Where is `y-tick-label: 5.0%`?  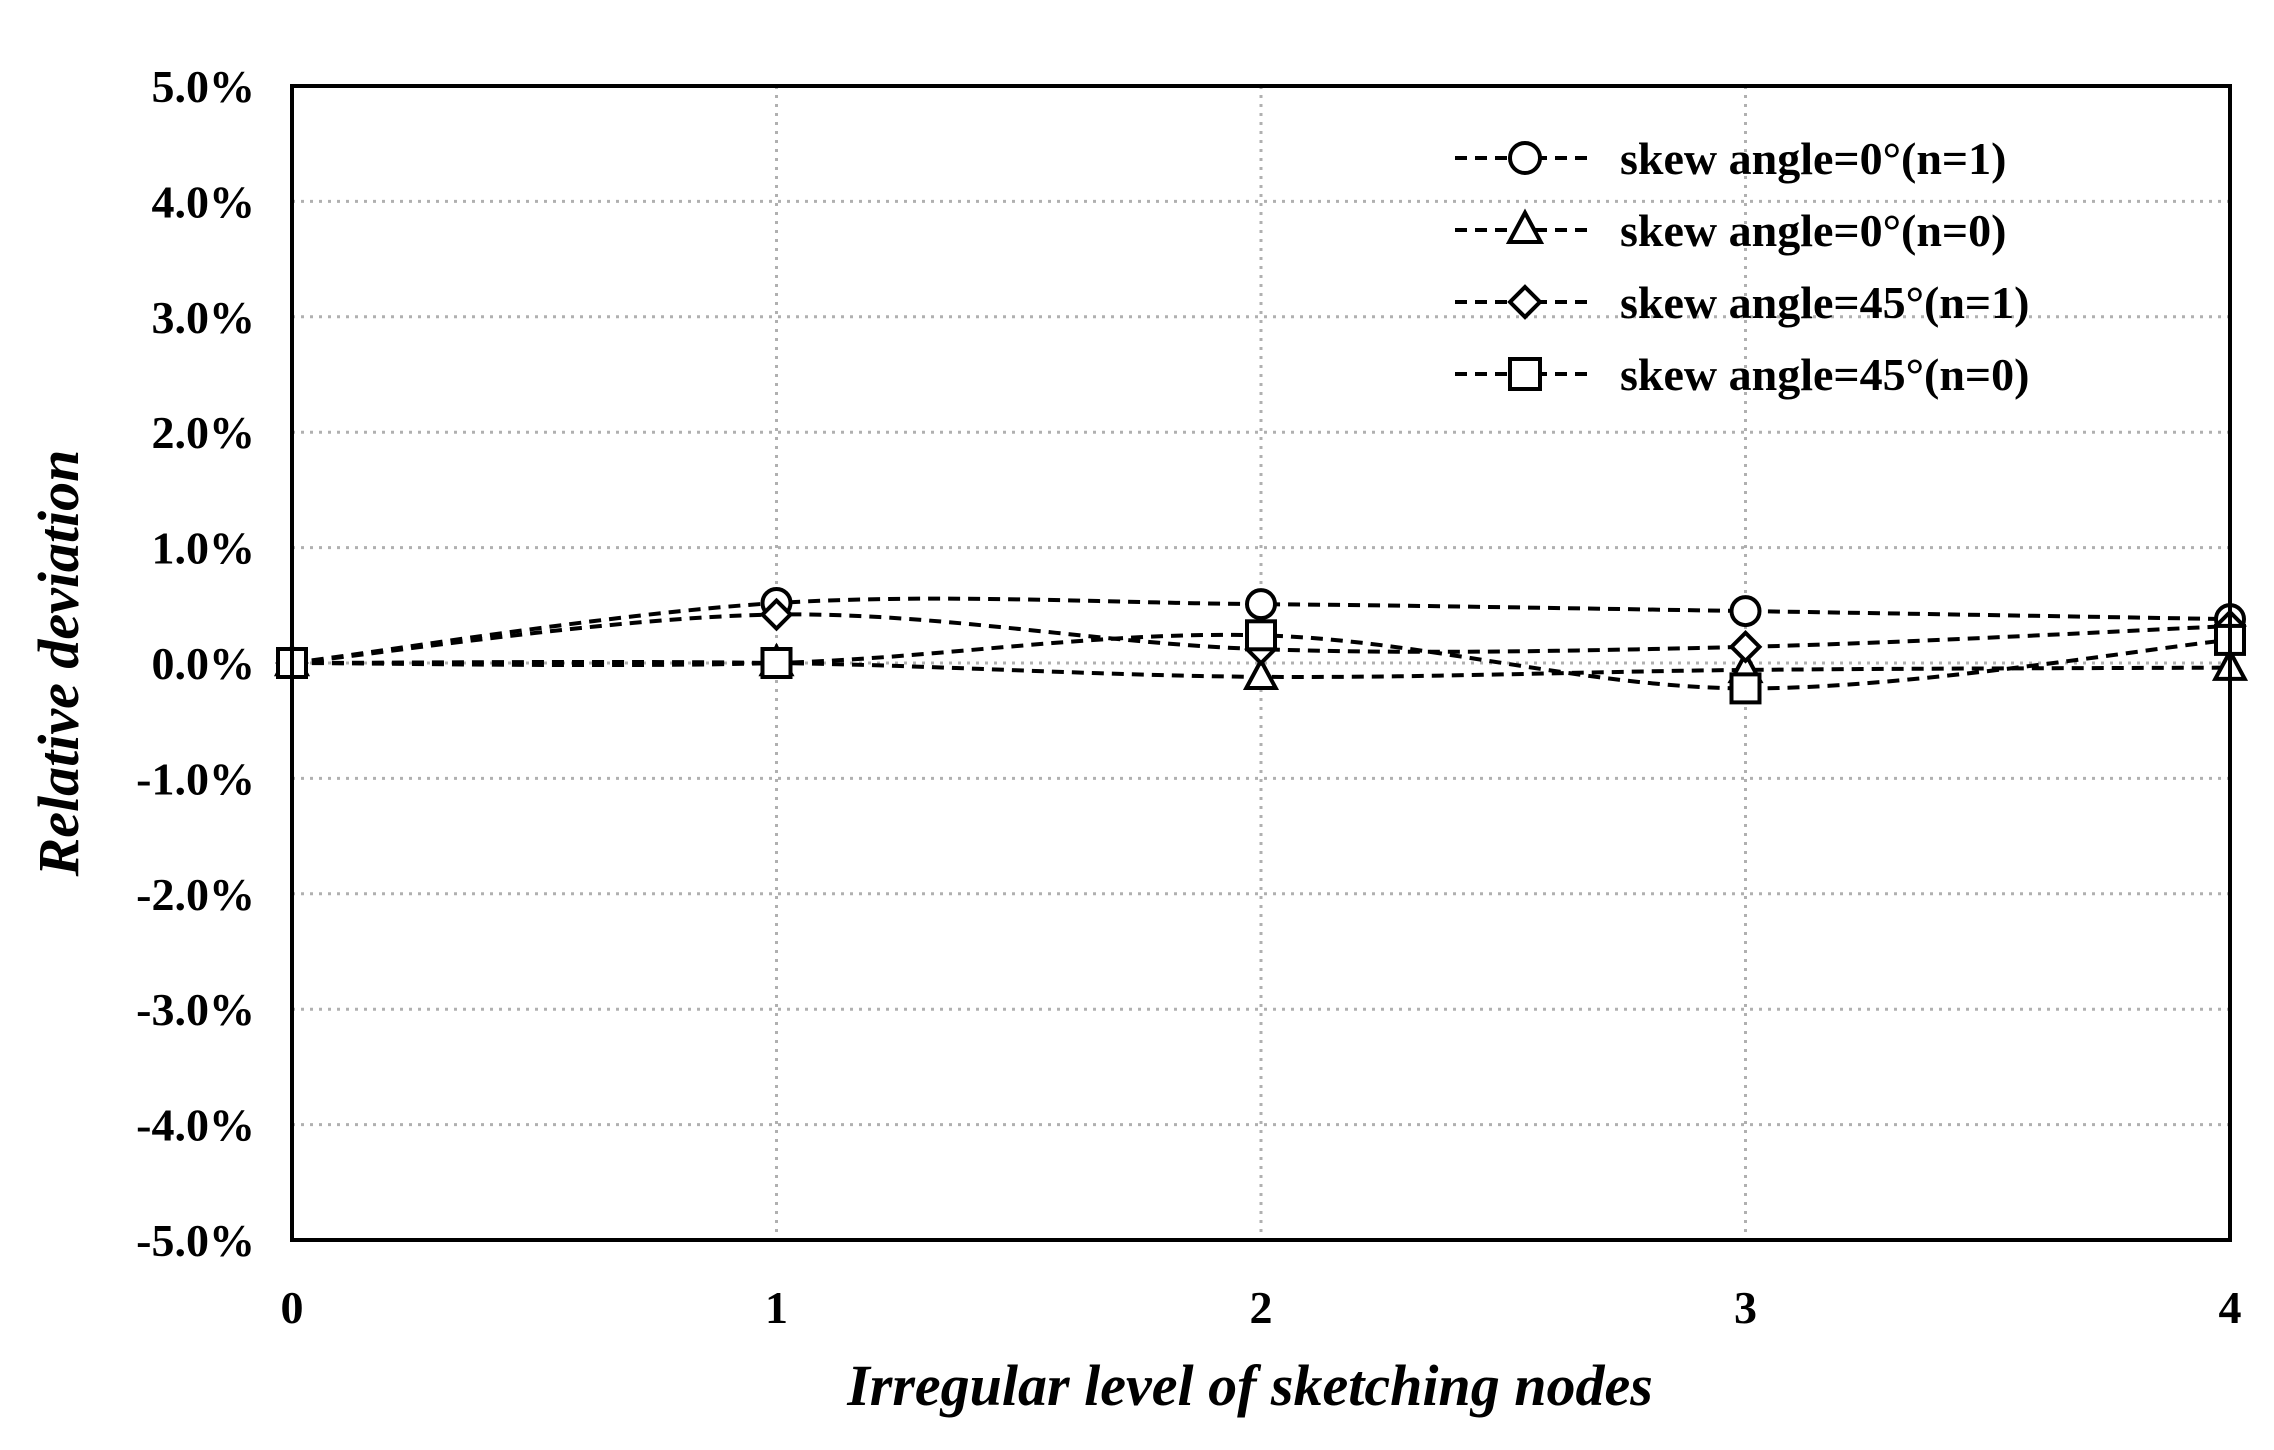 y-tick-label: 5.0% is located at coordinates (204, 86).